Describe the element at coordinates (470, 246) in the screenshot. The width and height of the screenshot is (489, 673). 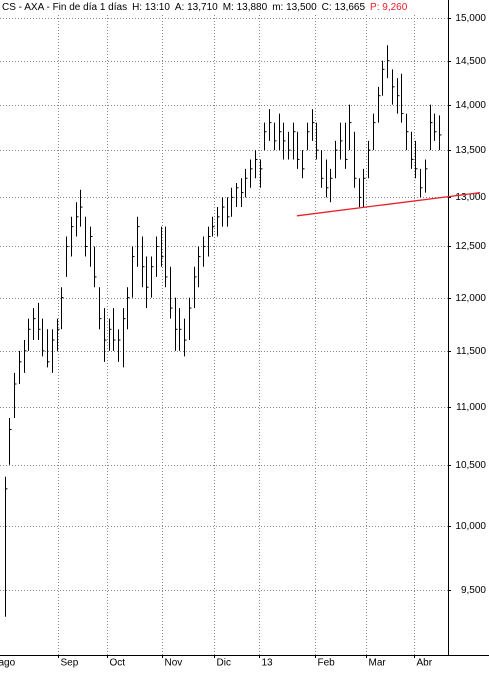
I see `y-tick-label: 12,500` at that location.